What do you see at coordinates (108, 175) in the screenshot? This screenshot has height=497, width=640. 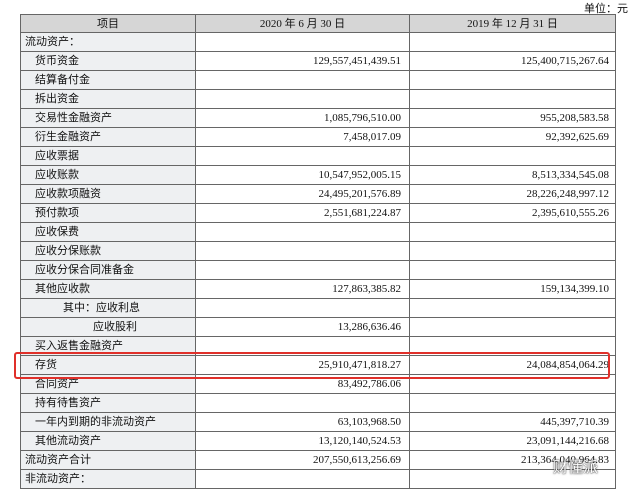 I see `row-label: 应收账款` at bounding box center [108, 175].